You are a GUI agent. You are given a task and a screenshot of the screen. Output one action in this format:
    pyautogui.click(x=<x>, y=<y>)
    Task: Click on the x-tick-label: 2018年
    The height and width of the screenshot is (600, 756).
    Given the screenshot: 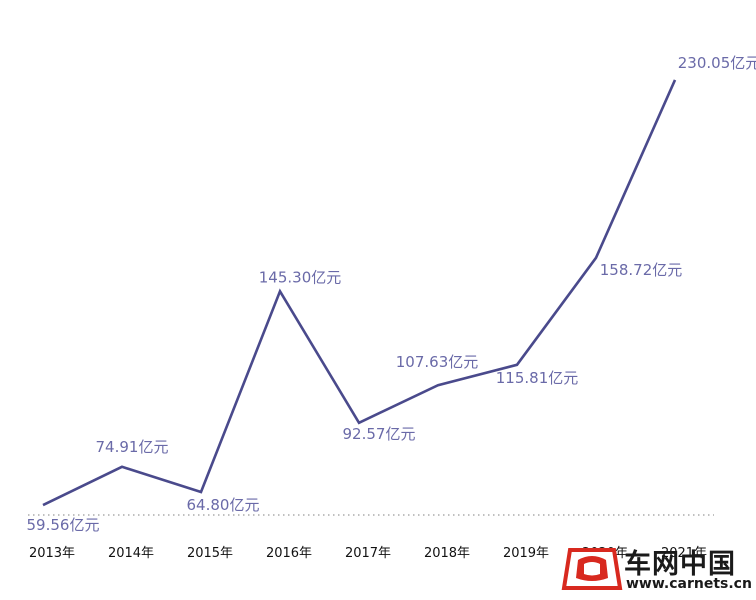 What is the action you would take?
    pyautogui.click(x=447, y=553)
    